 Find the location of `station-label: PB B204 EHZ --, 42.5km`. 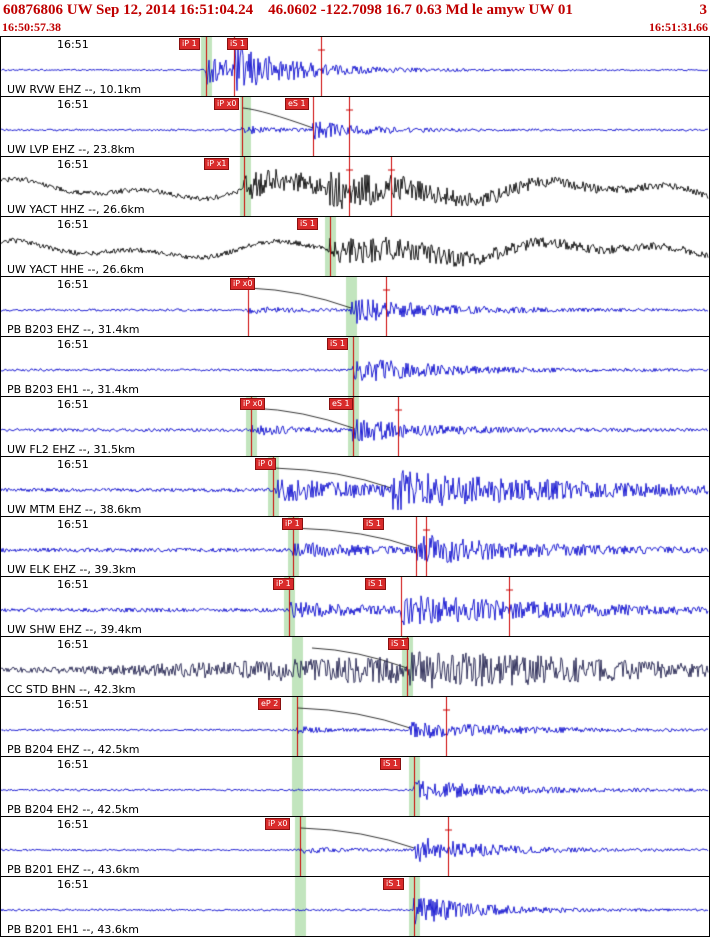

station-label: PB B204 EHZ --, 42.5km is located at coordinates (73, 749).